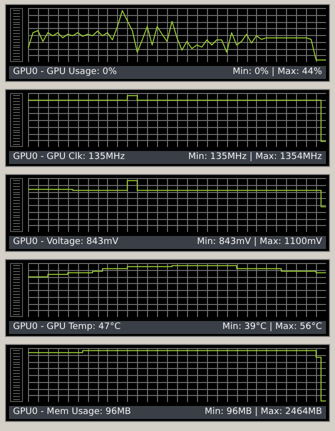 The width and height of the screenshot is (335, 431). What do you see at coordinates (259, 242) in the screenshot?
I see `text: Min: 843mV | Max: 1100mV` at bounding box center [259, 242].